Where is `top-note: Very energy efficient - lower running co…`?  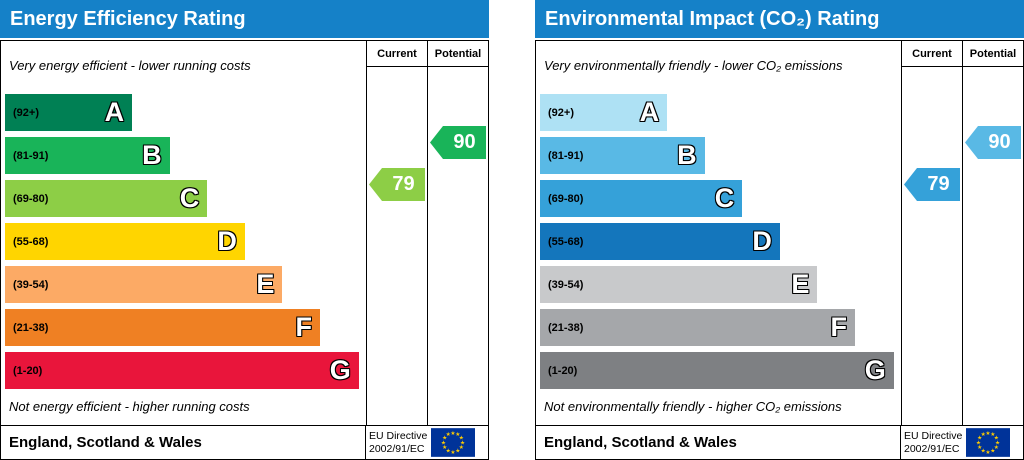
top-note: Very energy efficient - lower running co… is located at coordinates (130, 65).